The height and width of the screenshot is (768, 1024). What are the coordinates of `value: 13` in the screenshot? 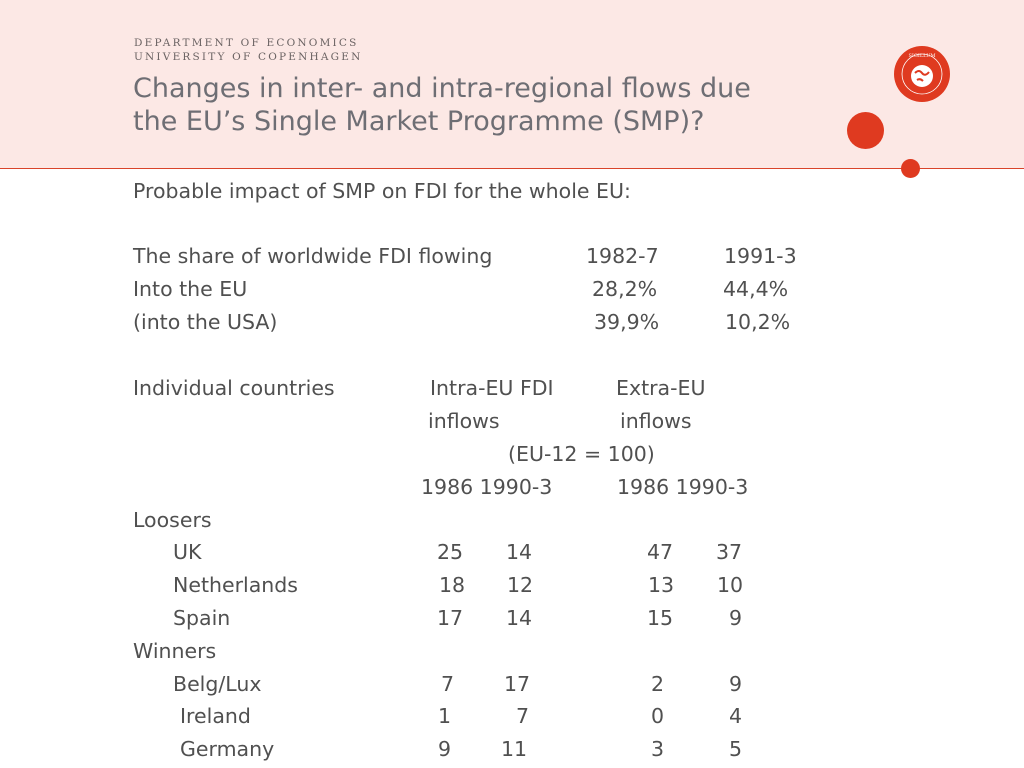 It's located at (661, 585).